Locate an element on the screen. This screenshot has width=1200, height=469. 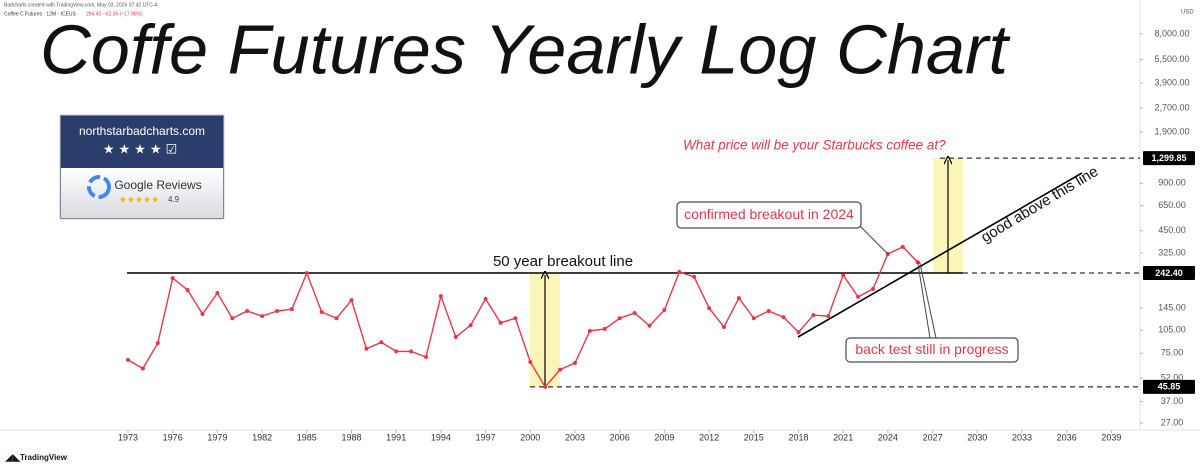
x-tick-label: 1976 is located at coordinates (173, 437).